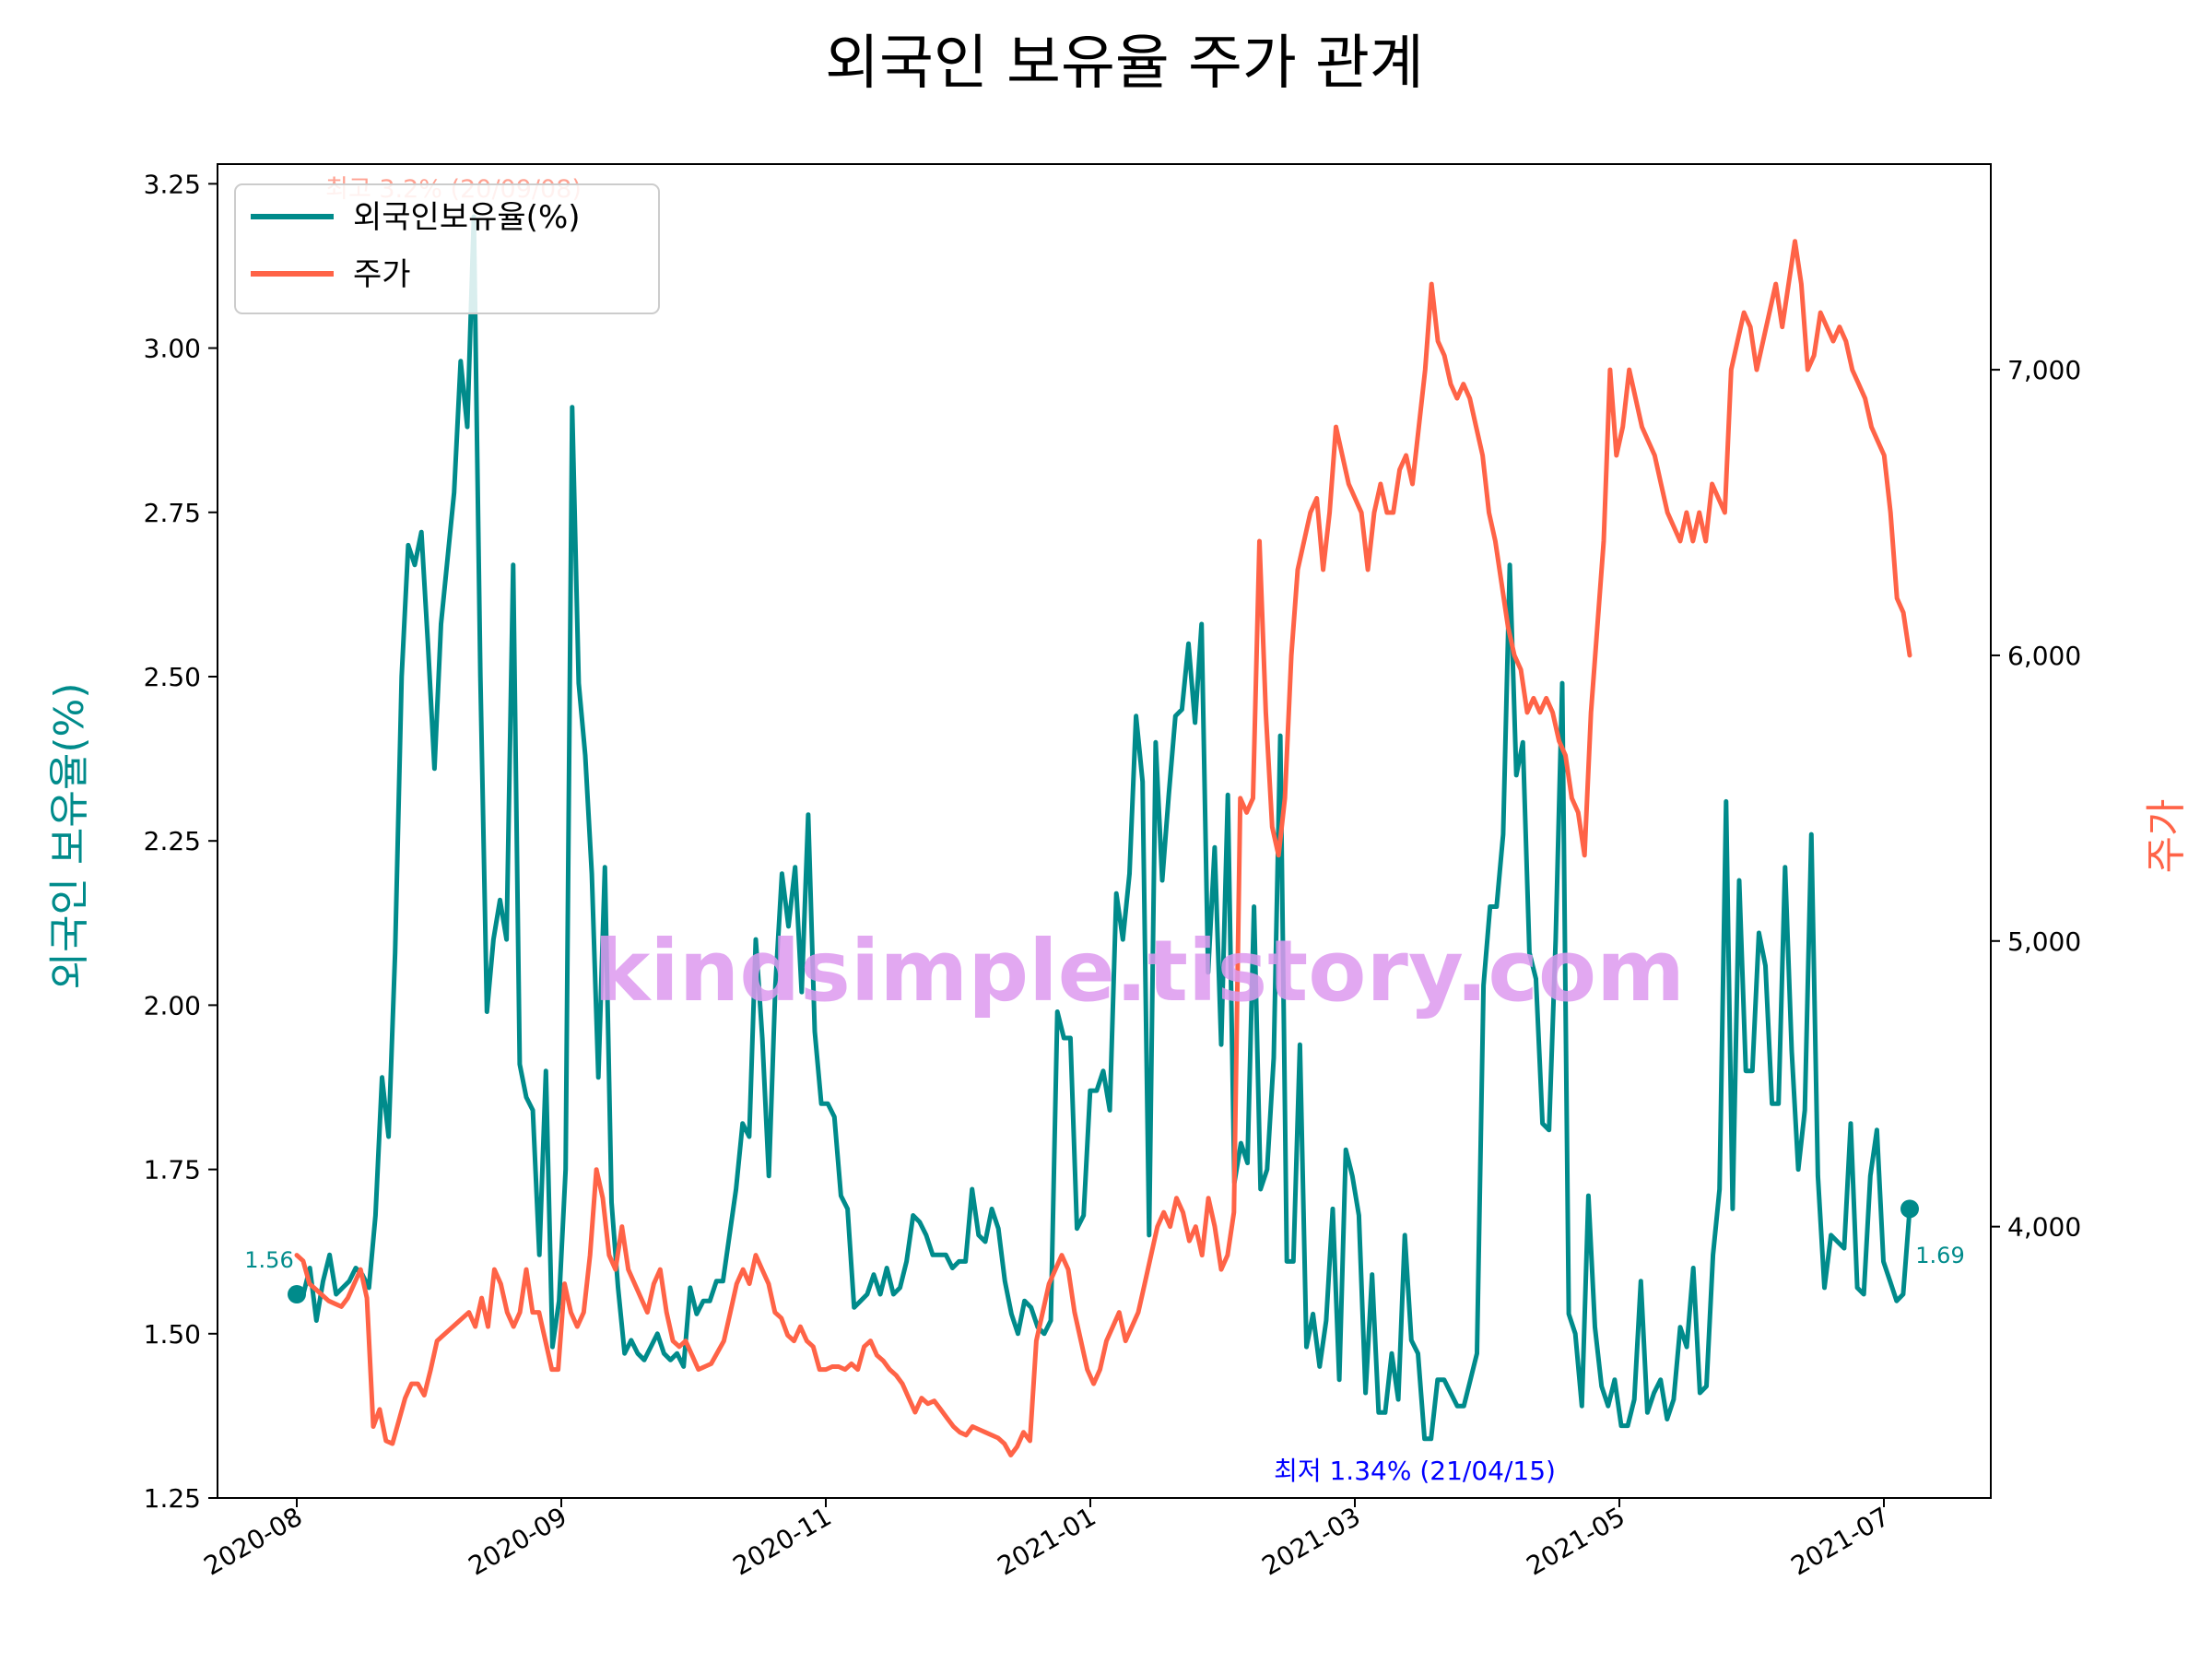 The width and height of the screenshot is (2212, 1663). Describe the element at coordinates (172, 1170) in the screenshot. I see `left-axis-tick-label: 1.75` at that location.